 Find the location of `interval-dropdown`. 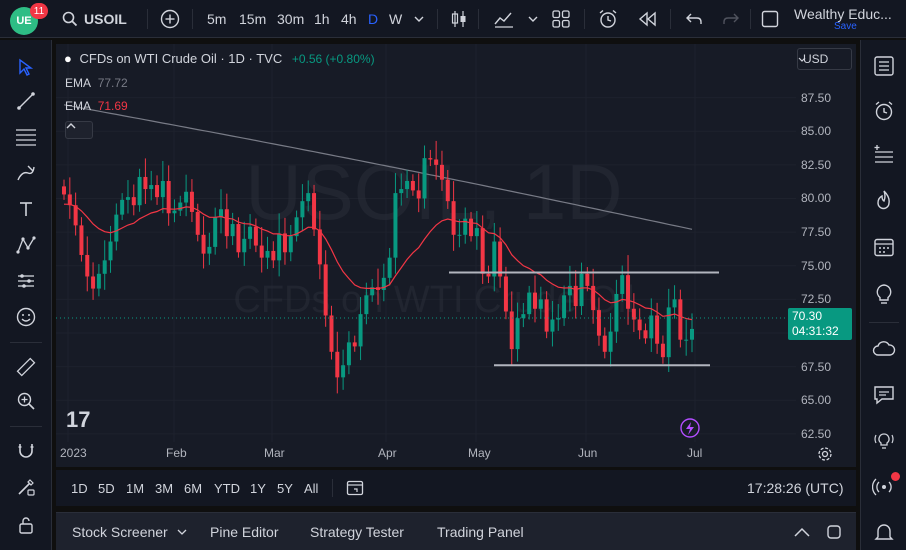

interval-dropdown is located at coordinates (419, 19).